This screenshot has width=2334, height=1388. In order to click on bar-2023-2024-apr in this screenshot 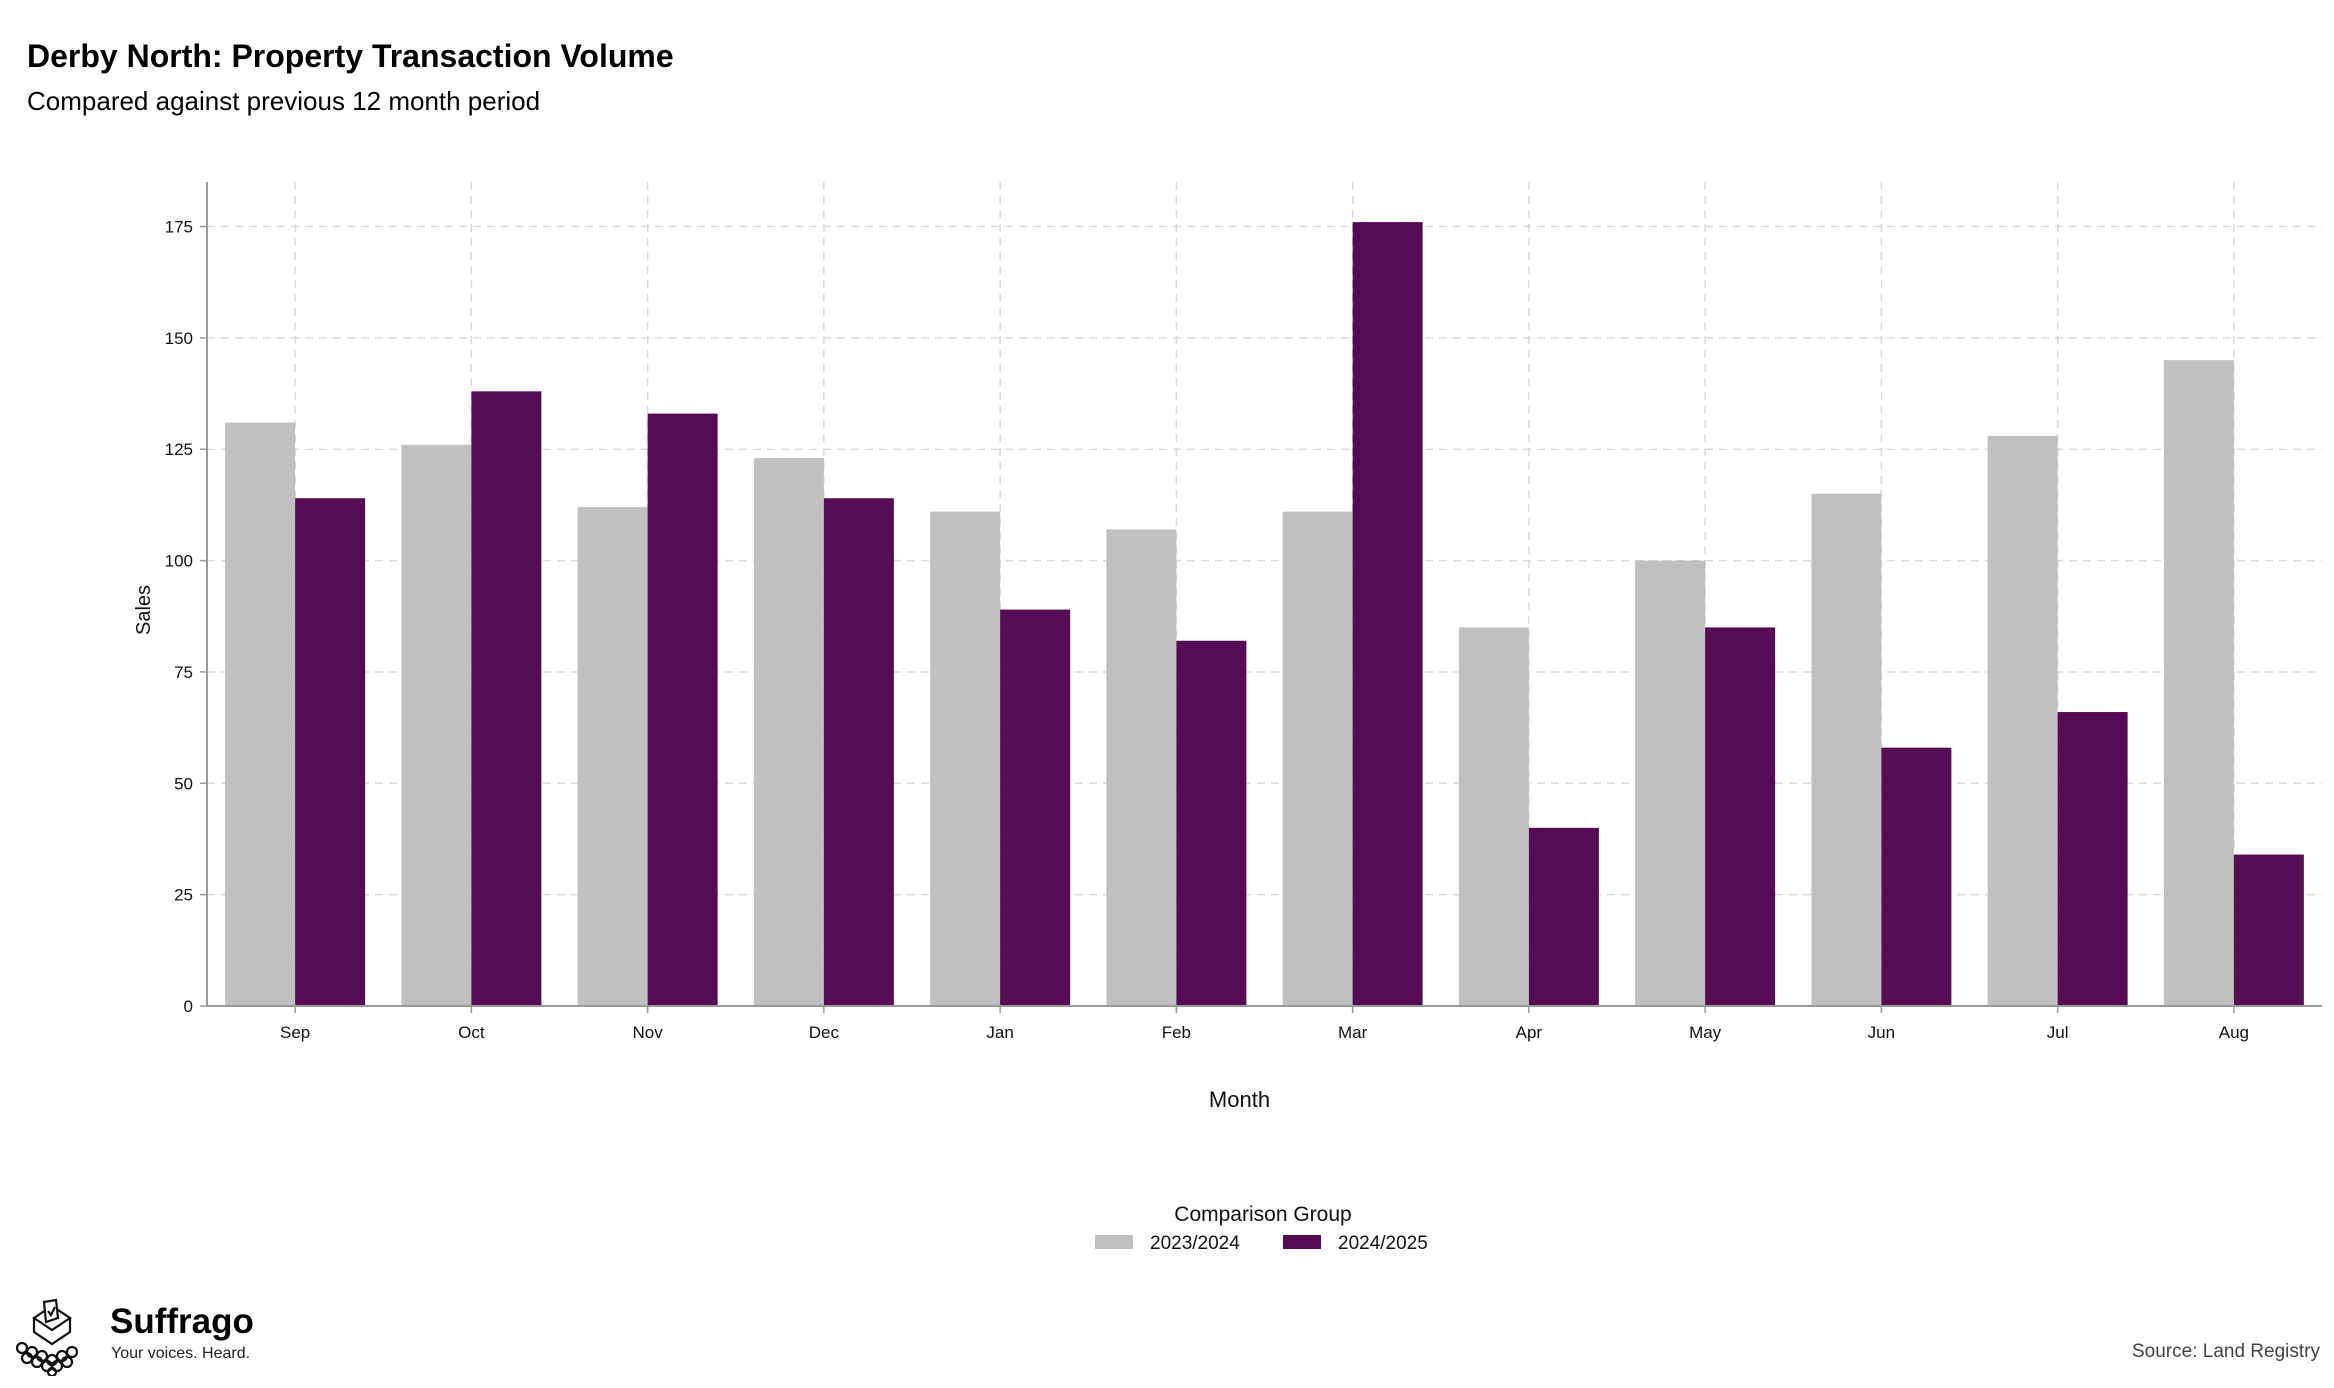, I will do `click(1493, 816)`.